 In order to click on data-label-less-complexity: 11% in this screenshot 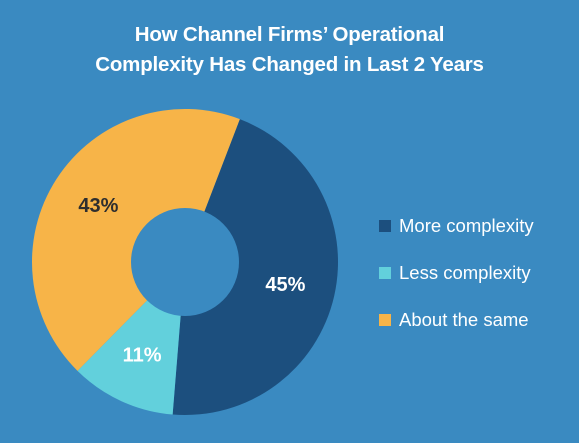, I will do `click(142, 356)`.